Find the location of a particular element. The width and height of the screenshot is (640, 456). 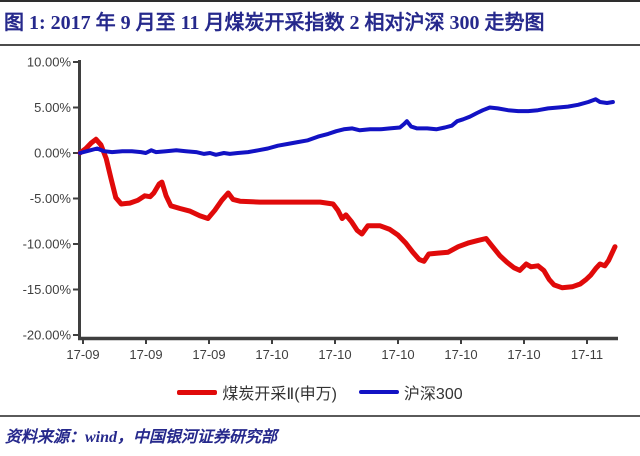

coal-mining-legend-label: 煤炭开采Ⅱ(申万) is located at coordinates (279, 394).